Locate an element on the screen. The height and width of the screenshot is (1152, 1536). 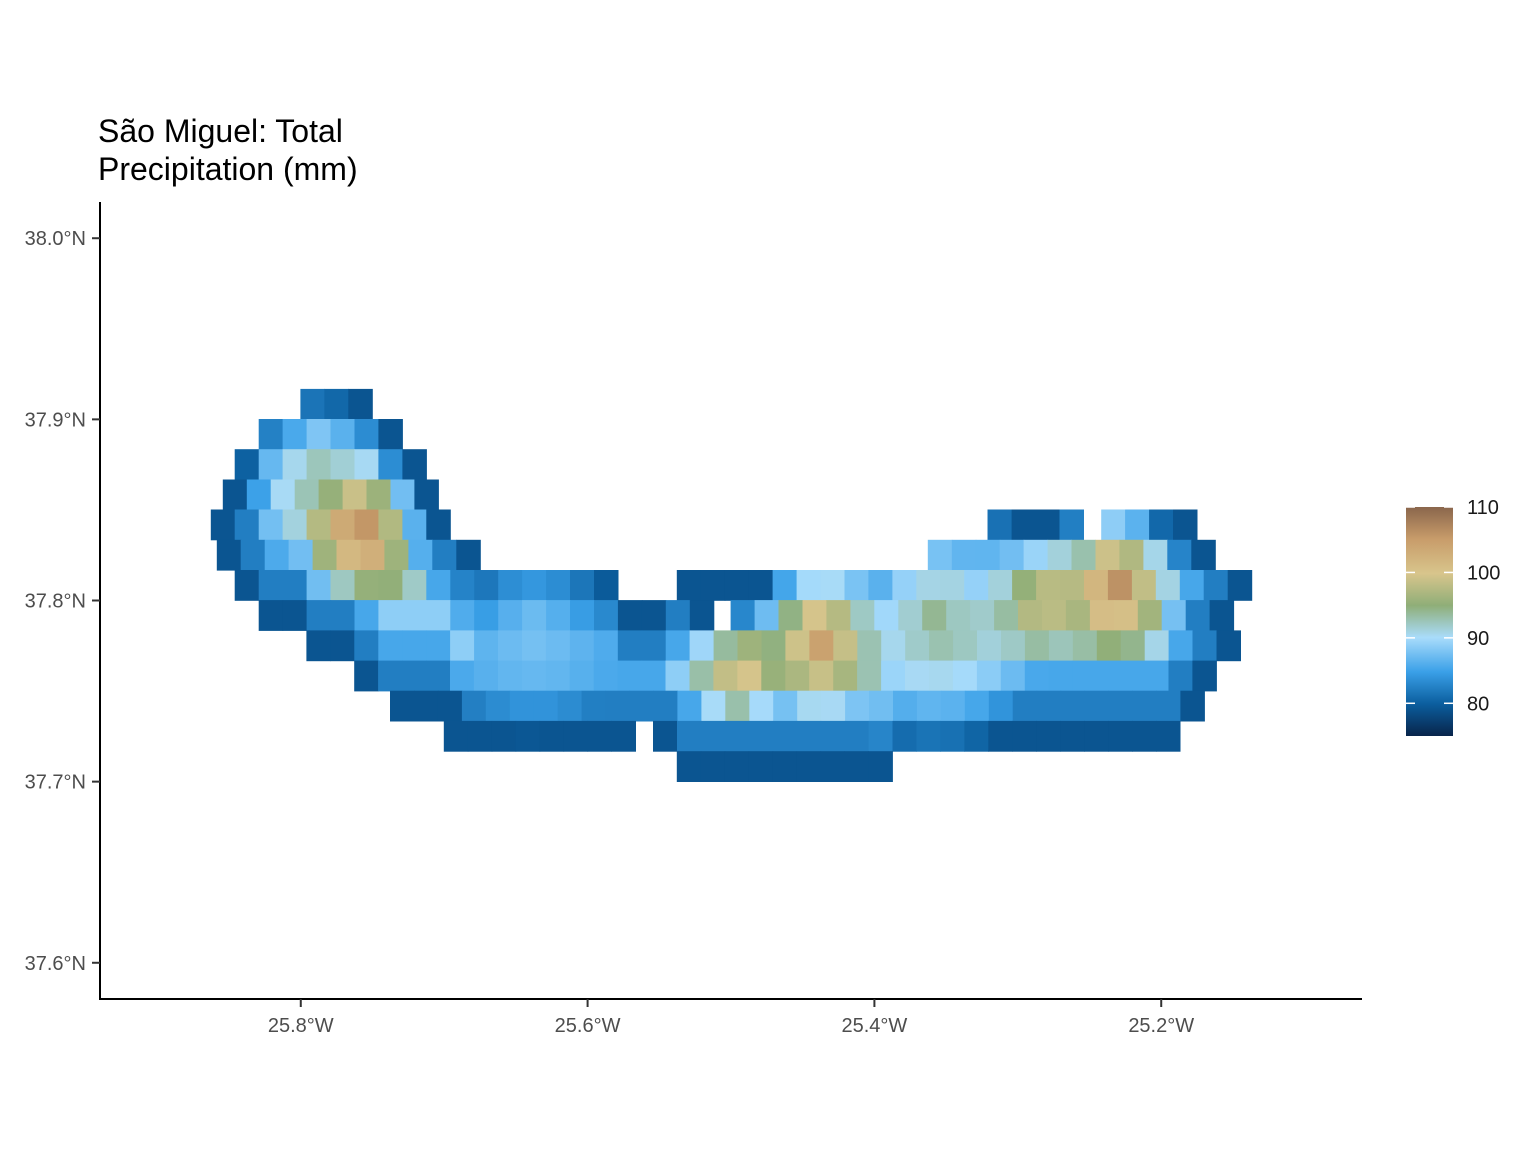
colorbar-label: 110 is located at coordinates (1483, 508).